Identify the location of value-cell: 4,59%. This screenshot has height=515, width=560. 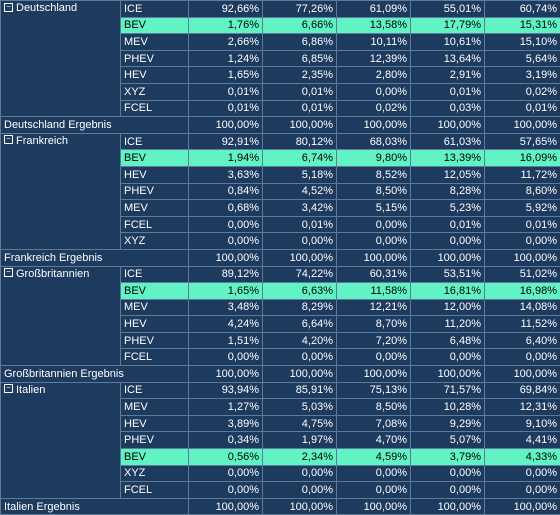
(374, 457).